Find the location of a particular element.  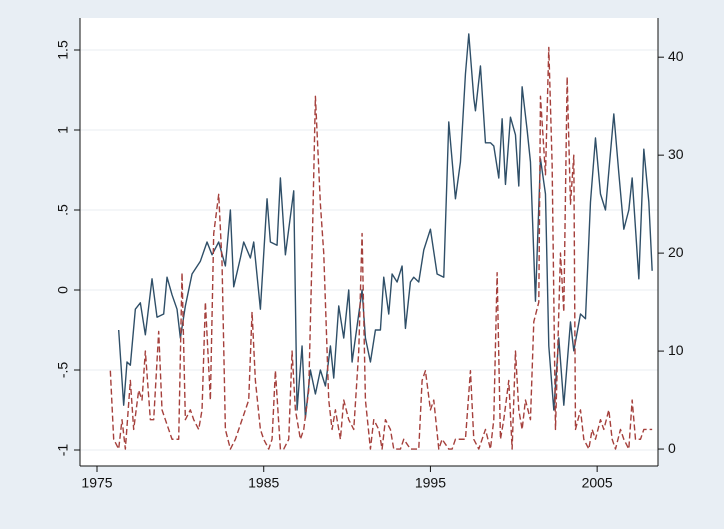

y-tick-label: 0 is located at coordinates (63, 290).